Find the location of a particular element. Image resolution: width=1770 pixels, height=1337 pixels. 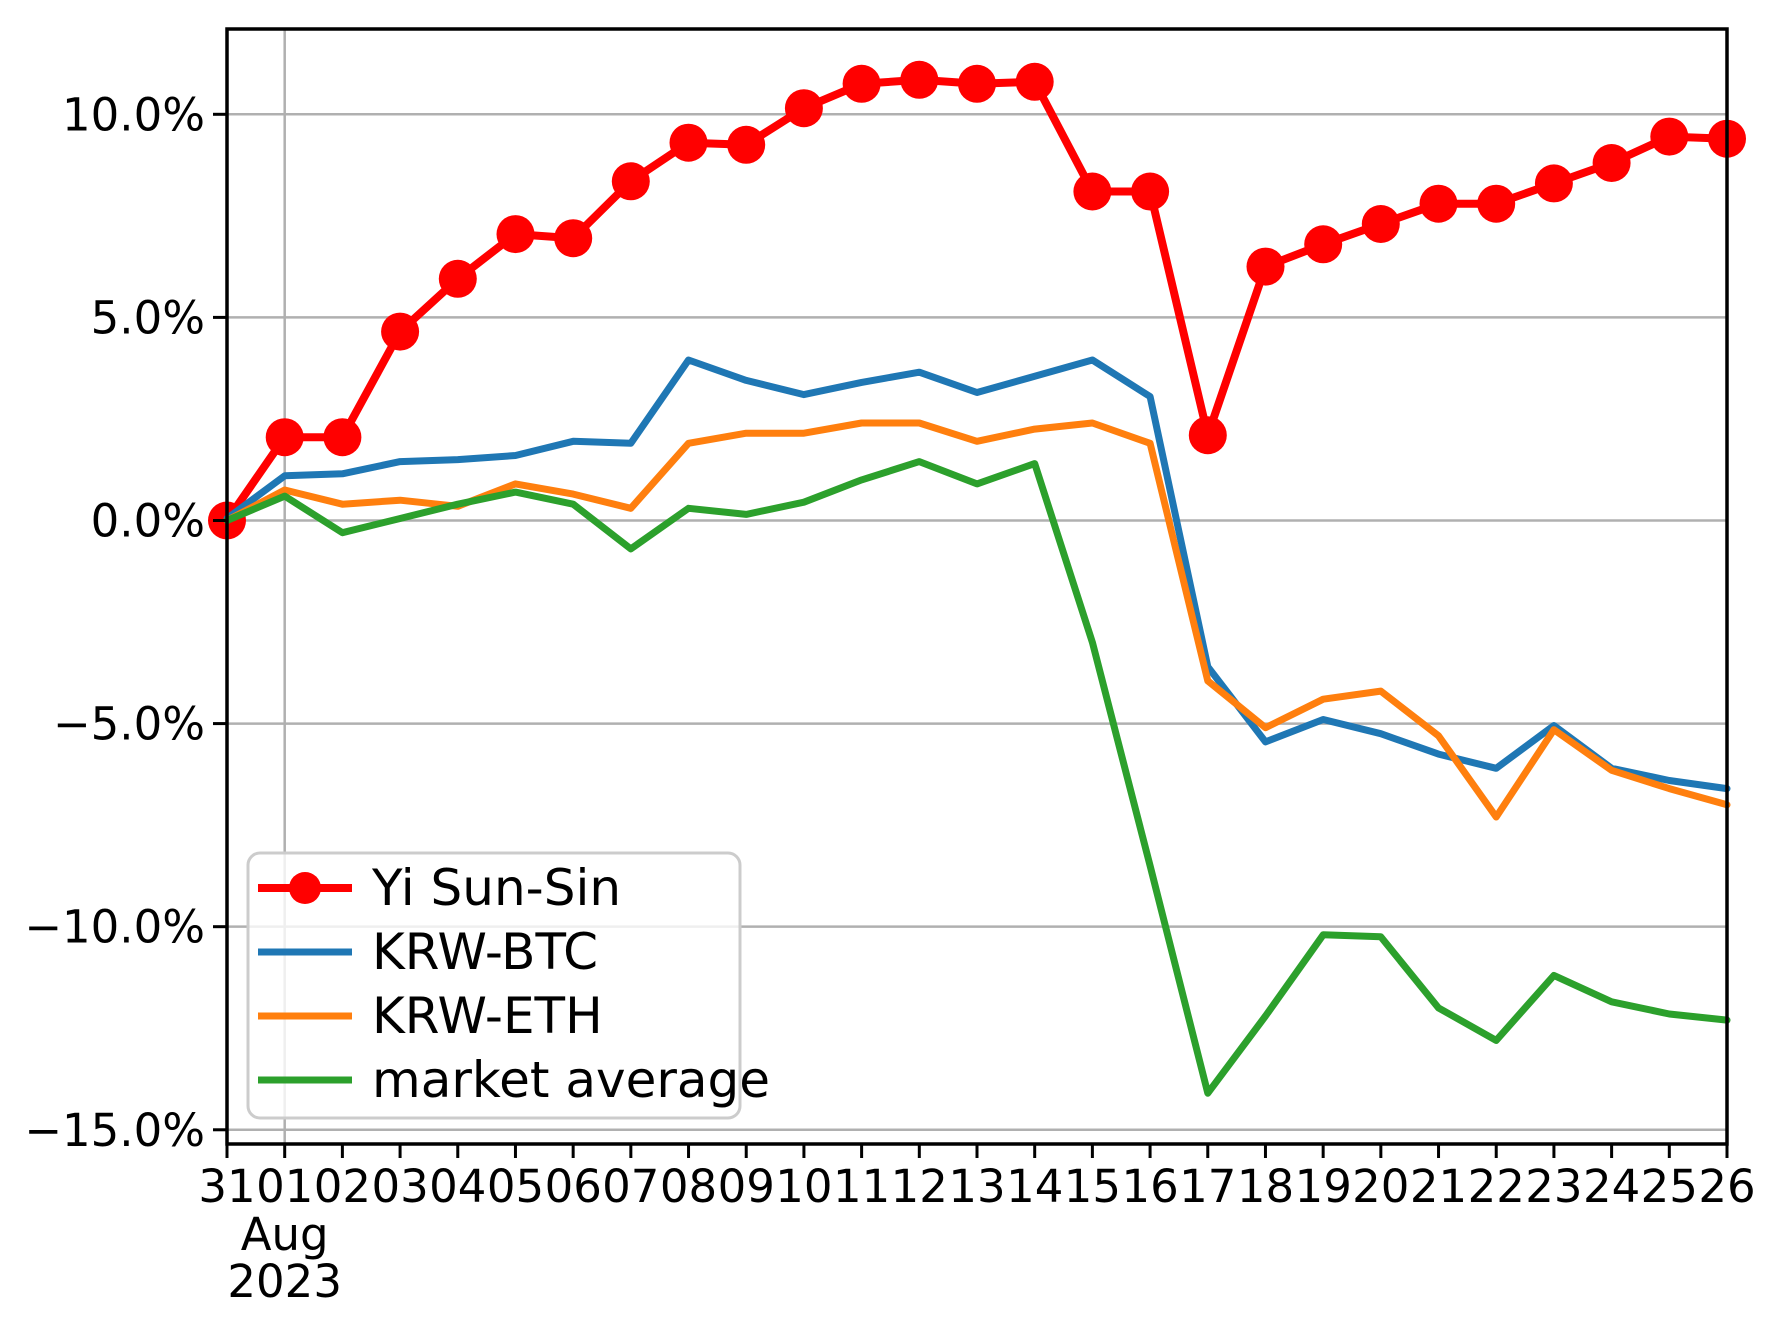

legend-label: Yi Sun-Sin is located at coordinates (496, 888).